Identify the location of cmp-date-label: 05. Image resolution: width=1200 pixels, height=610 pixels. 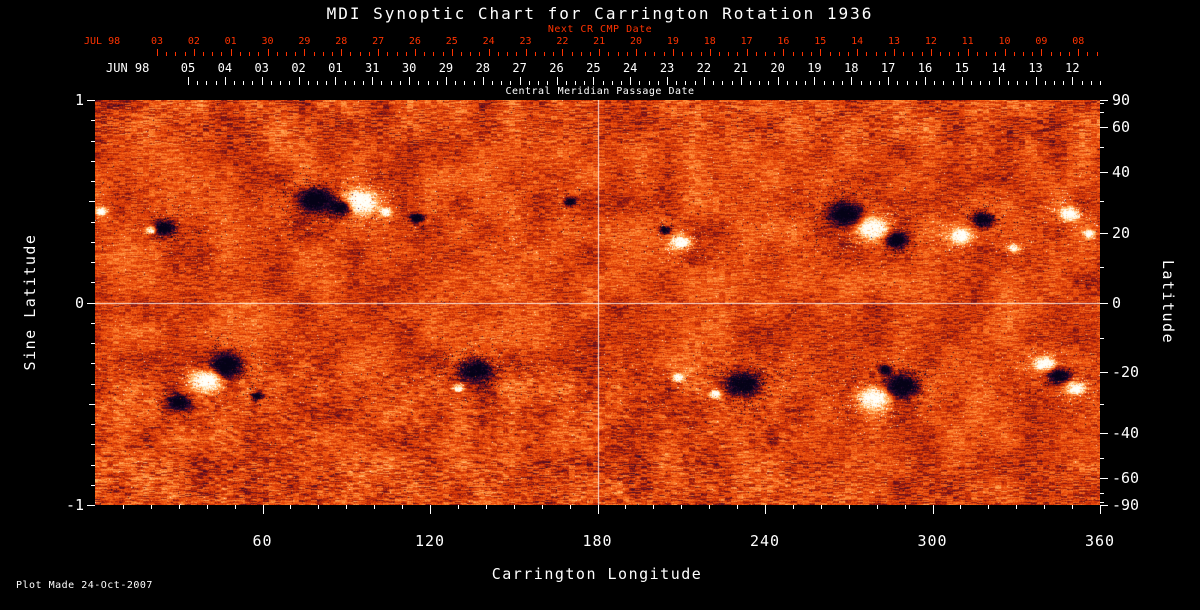
(188, 68).